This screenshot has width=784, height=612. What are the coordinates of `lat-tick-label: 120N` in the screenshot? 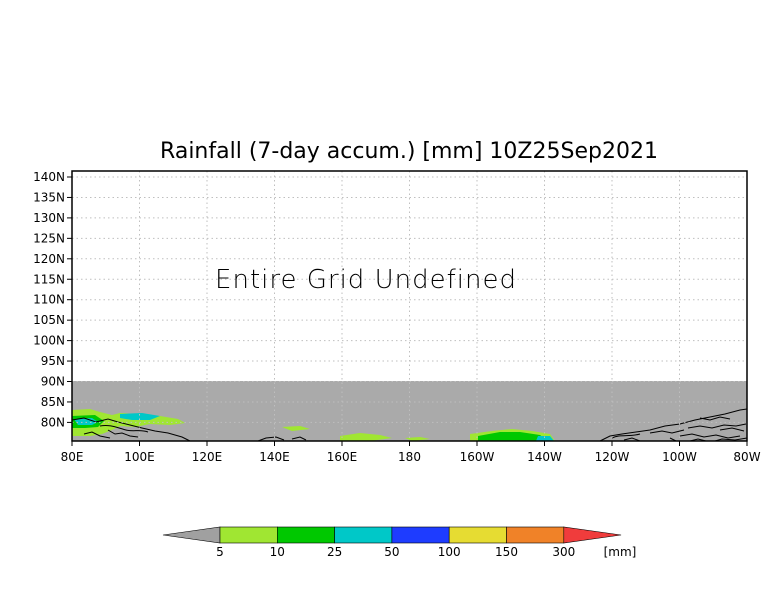 It's located at (49, 259).